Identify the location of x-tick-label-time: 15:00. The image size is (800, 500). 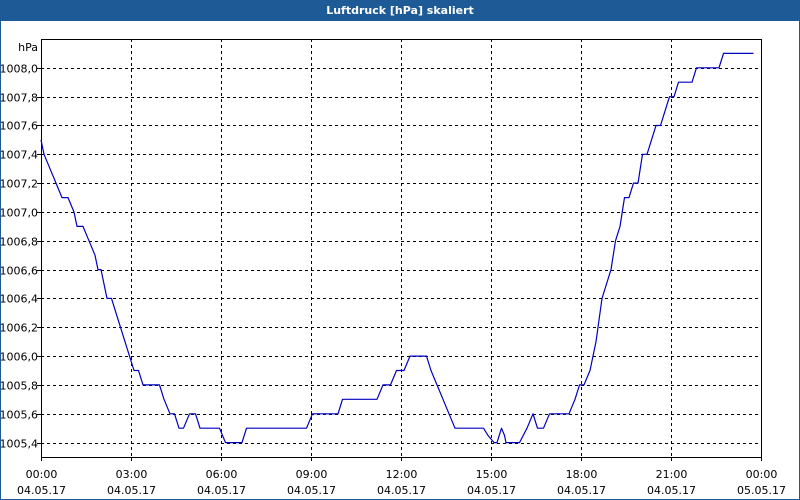
(492, 474).